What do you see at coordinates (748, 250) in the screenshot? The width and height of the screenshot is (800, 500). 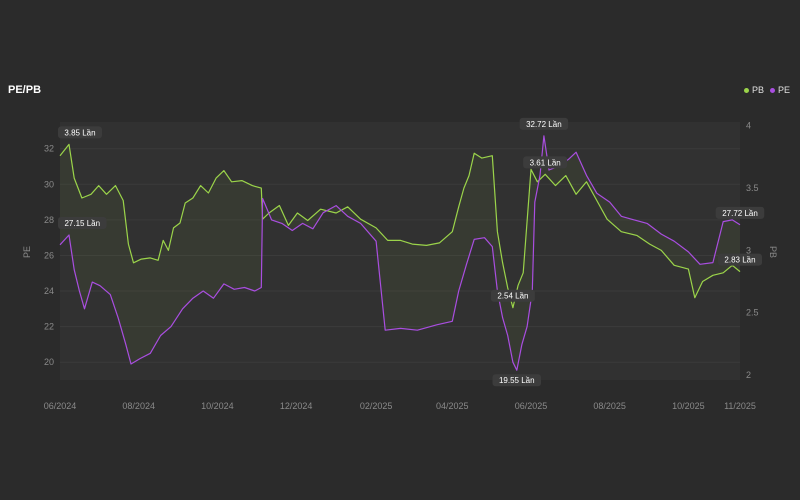 I see `y-right-tick-2: 3` at bounding box center [748, 250].